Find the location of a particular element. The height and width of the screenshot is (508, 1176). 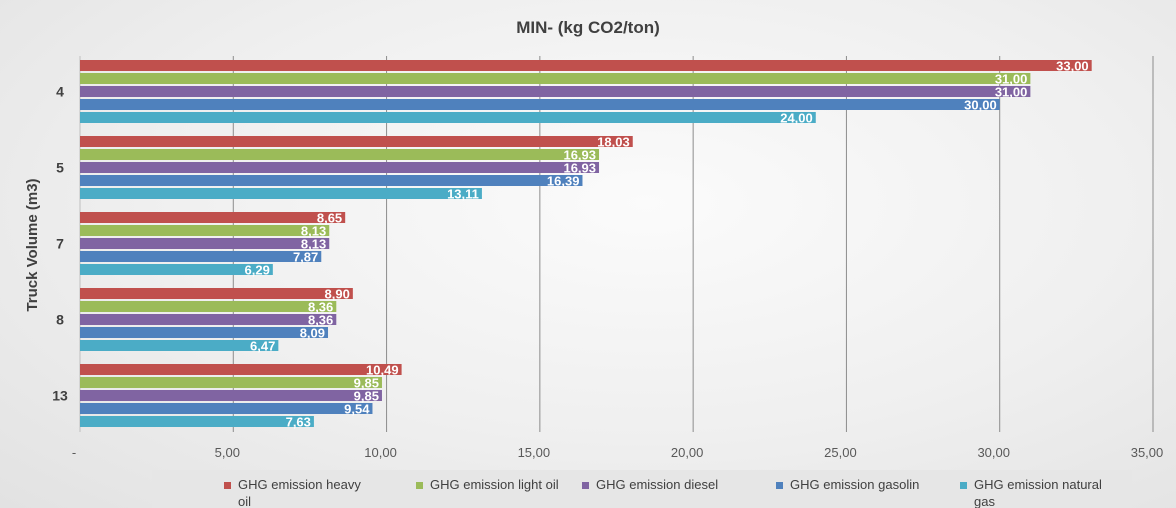

legend-label: GHG emission light oil is located at coordinates (494, 484).